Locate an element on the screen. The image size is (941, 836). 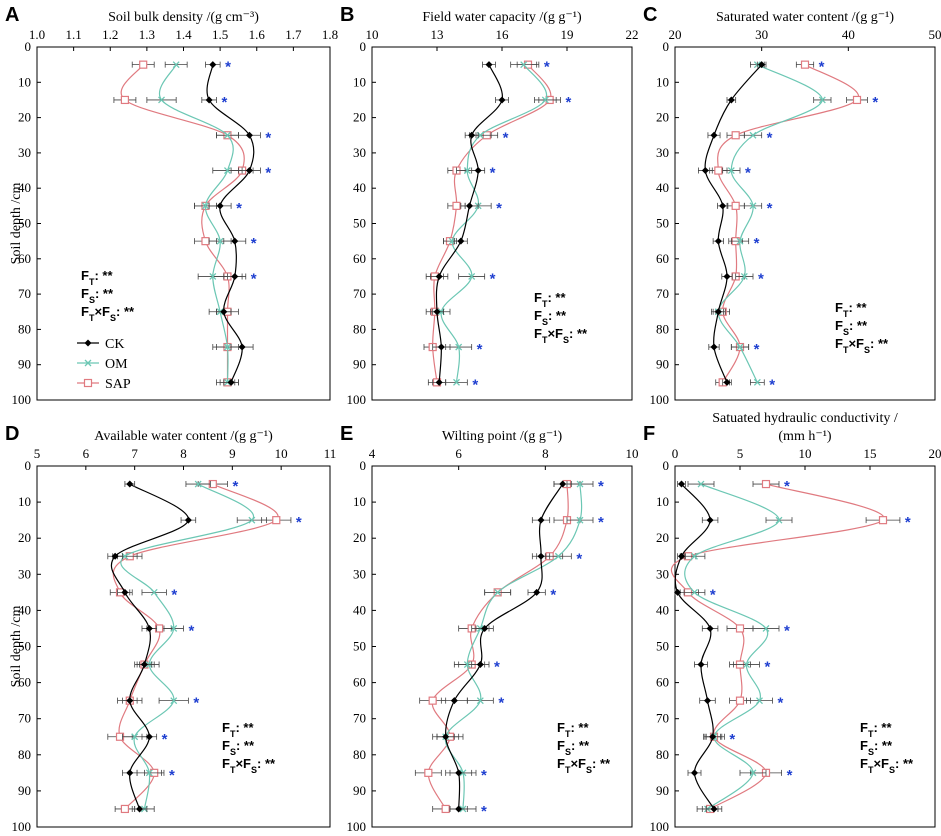
x-tick-label: 19 is located at coordinates (567, 34).